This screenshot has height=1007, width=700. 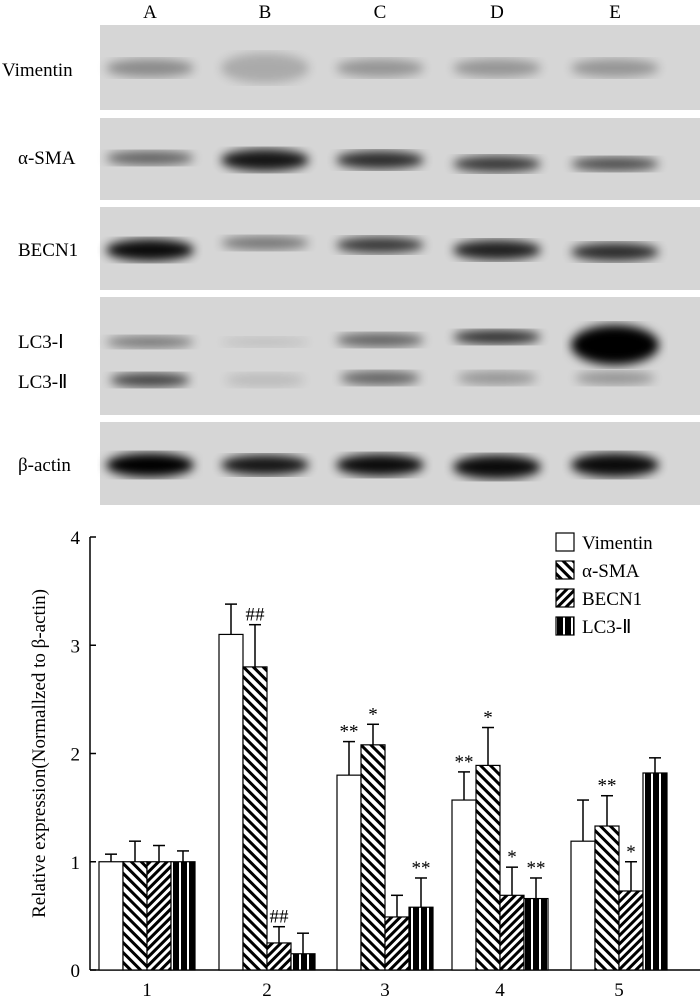 I want to click on y-tick-label: 3, so click(x=76, y=646).